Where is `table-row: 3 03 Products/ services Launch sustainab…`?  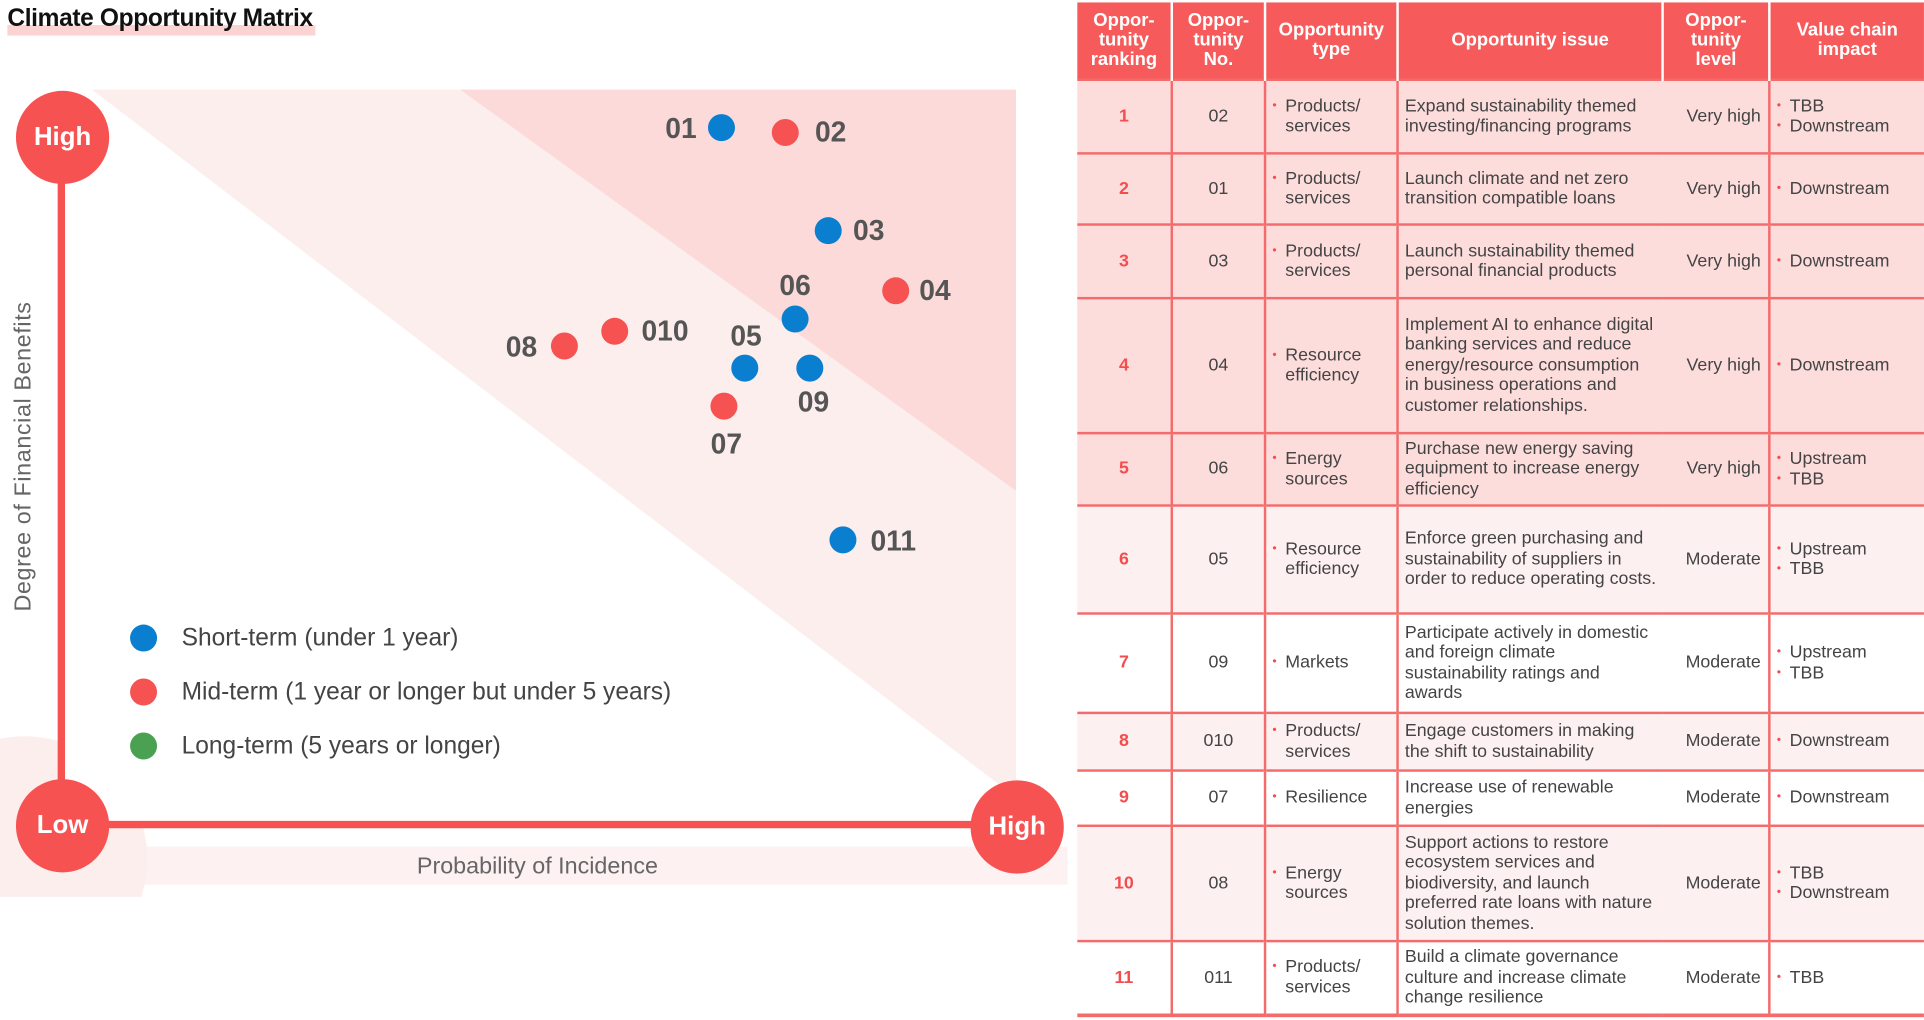
table-row: 3 03 Products/ services Launch sustainab… is located at coordinates (1500, 261).